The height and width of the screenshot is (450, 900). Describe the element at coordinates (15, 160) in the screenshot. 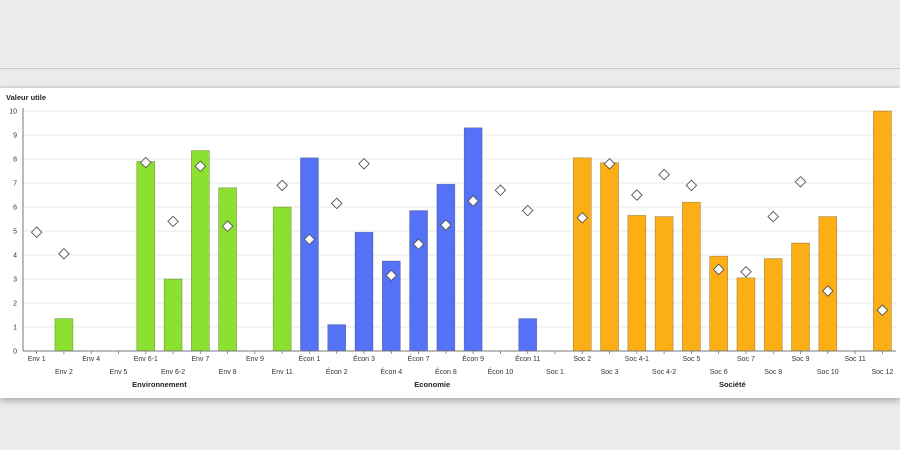

I see `y-tick-label: 8` at that location.